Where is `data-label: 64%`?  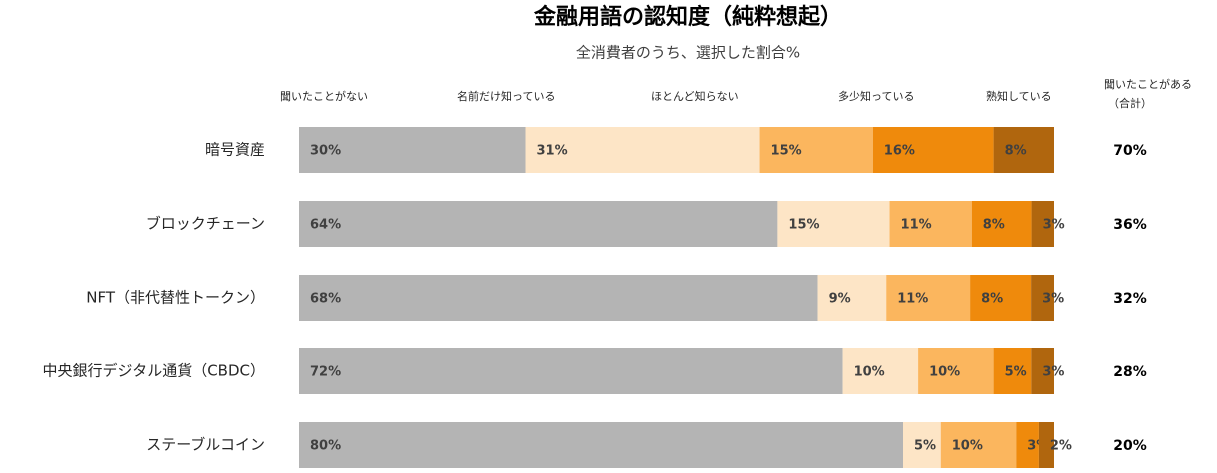 data-label: 64% is located at coordinates (325, 225).